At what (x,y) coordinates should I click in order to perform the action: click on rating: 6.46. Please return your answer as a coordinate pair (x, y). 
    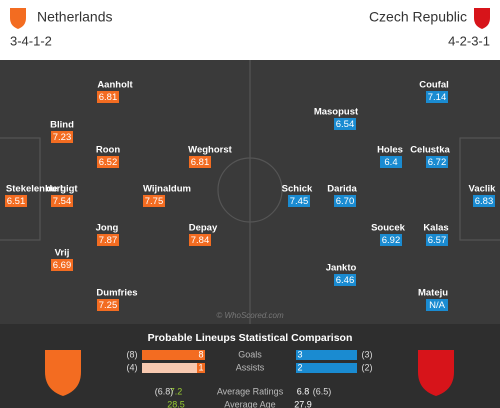
    Looking at the image, I should click on (345, 280).